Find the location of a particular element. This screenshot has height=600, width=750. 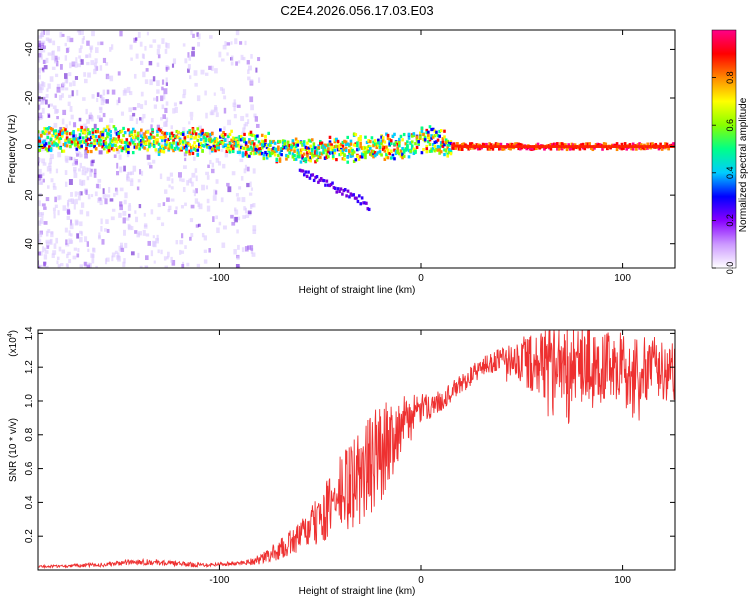

colorbar-bar is located at coordinates (724, 149).